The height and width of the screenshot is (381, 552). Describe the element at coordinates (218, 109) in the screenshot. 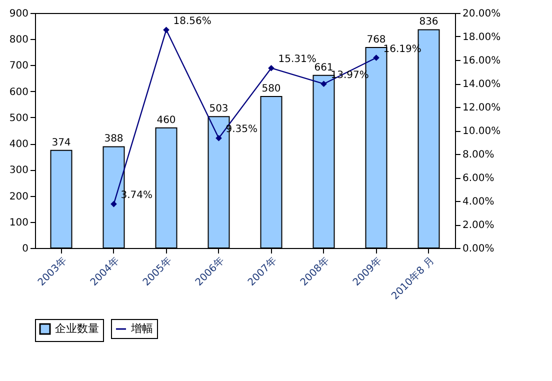

I see `data-label: 503` at that location.